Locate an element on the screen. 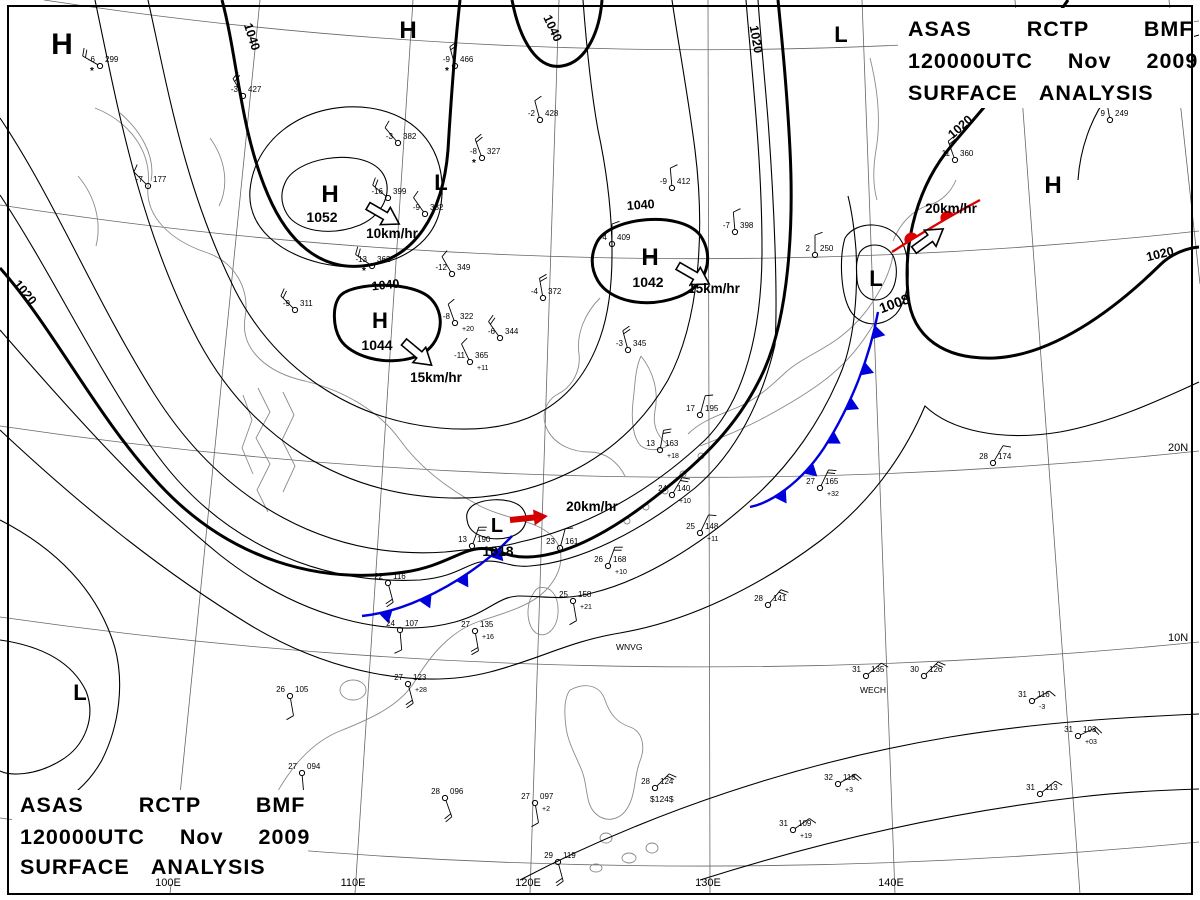  station-plot: -9 311 is located at coordinates (296, 301).